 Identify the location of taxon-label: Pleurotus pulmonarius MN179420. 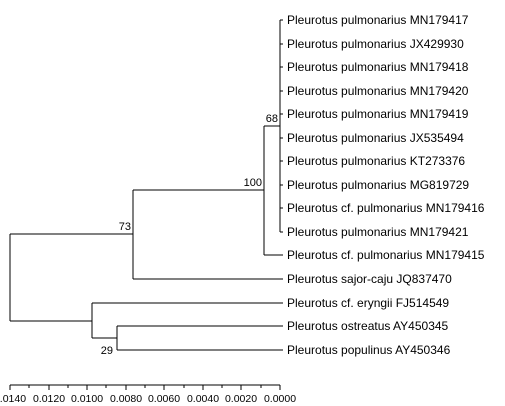
(378, 91).